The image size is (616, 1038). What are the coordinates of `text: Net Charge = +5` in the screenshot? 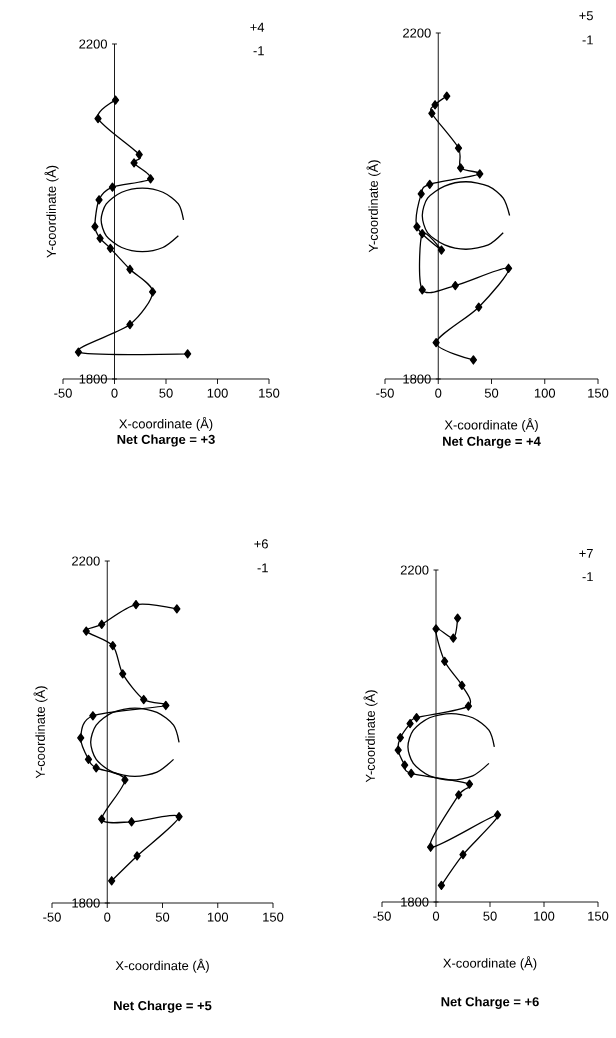 It's located at (163, 1006).